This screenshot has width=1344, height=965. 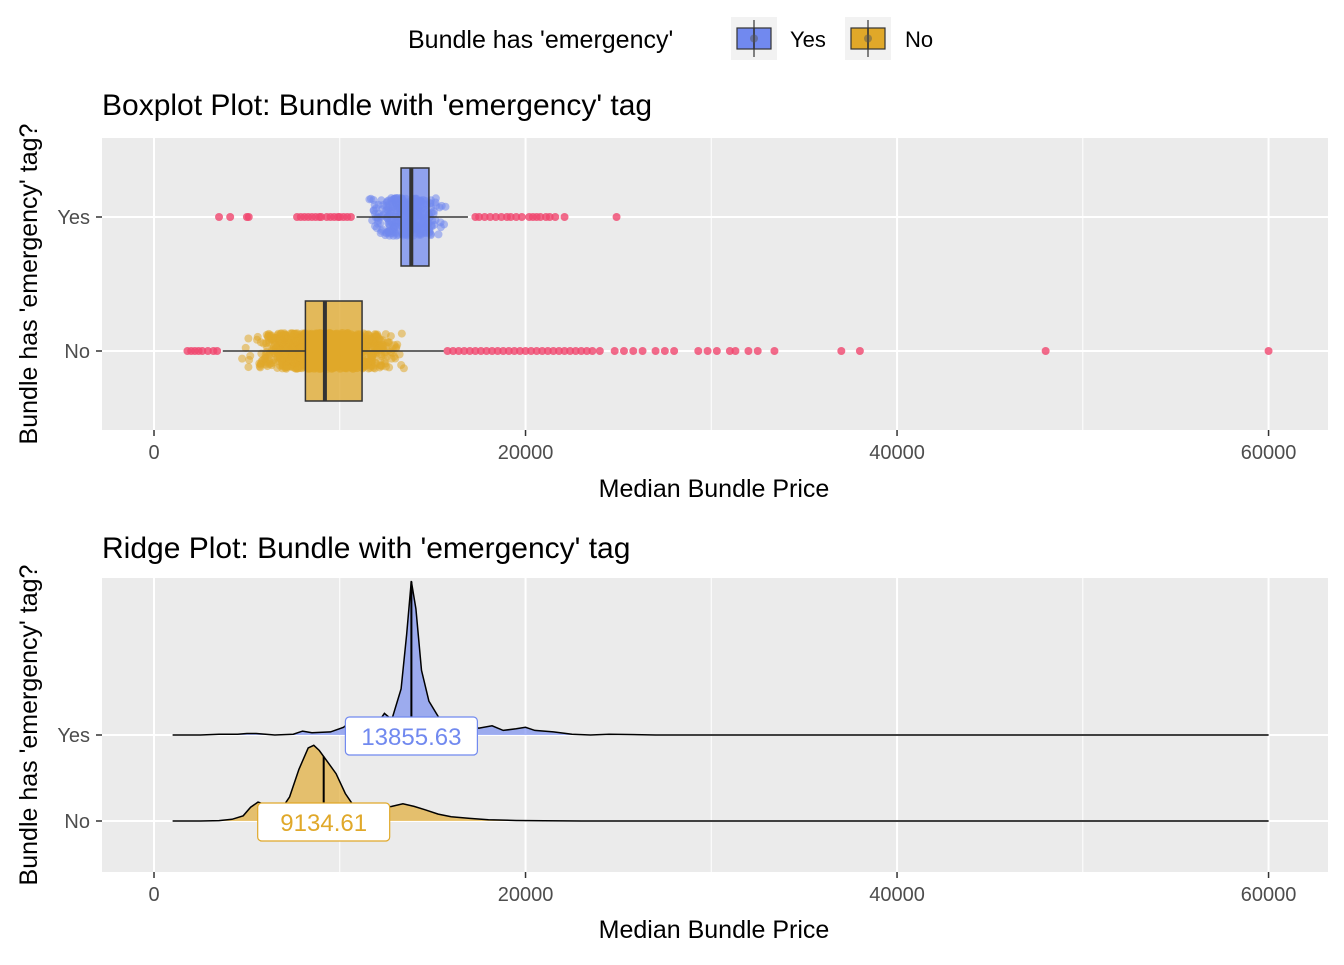 What do you see at coordinates (153, 895) in the screenshot?
I see `ridge-x-tick-label: 0` at bounding box center [153, 895].